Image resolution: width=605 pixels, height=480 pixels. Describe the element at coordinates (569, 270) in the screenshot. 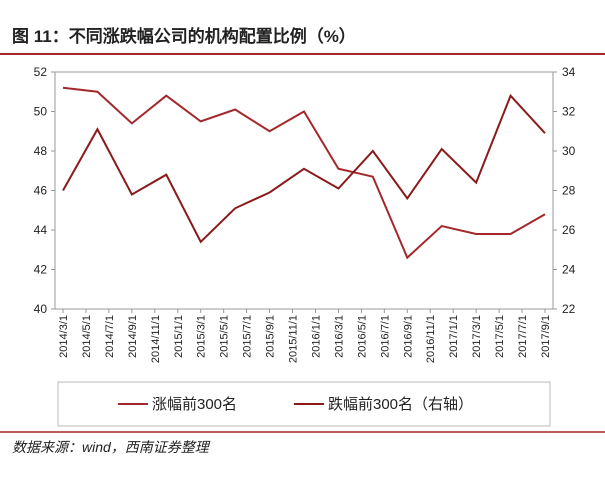

I see `y2-tick-label: 24` at that location.